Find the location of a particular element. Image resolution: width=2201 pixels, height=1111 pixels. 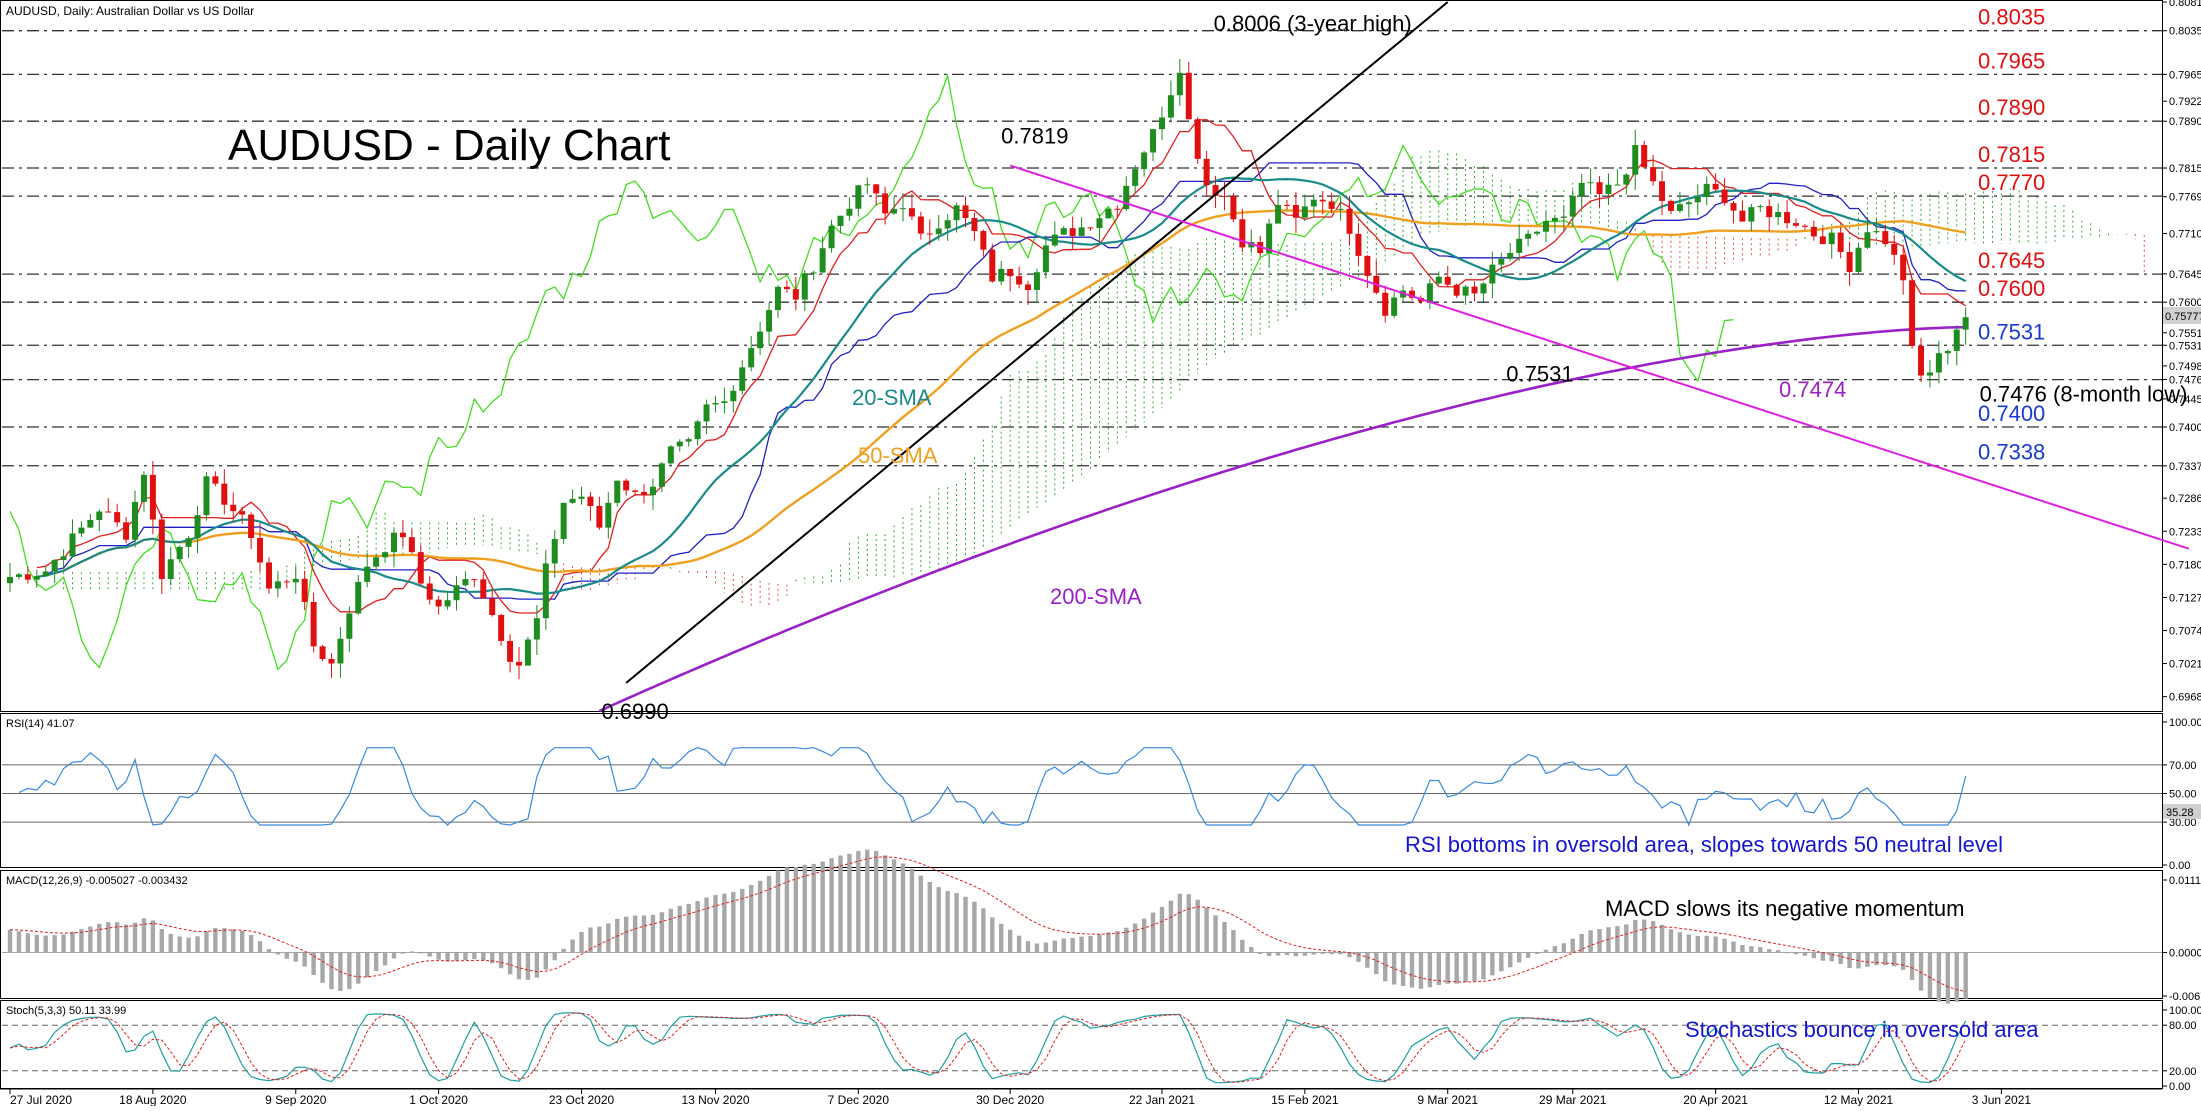

macd-note: MACD slows its negative momentum is located at coordinates (1784, 908).